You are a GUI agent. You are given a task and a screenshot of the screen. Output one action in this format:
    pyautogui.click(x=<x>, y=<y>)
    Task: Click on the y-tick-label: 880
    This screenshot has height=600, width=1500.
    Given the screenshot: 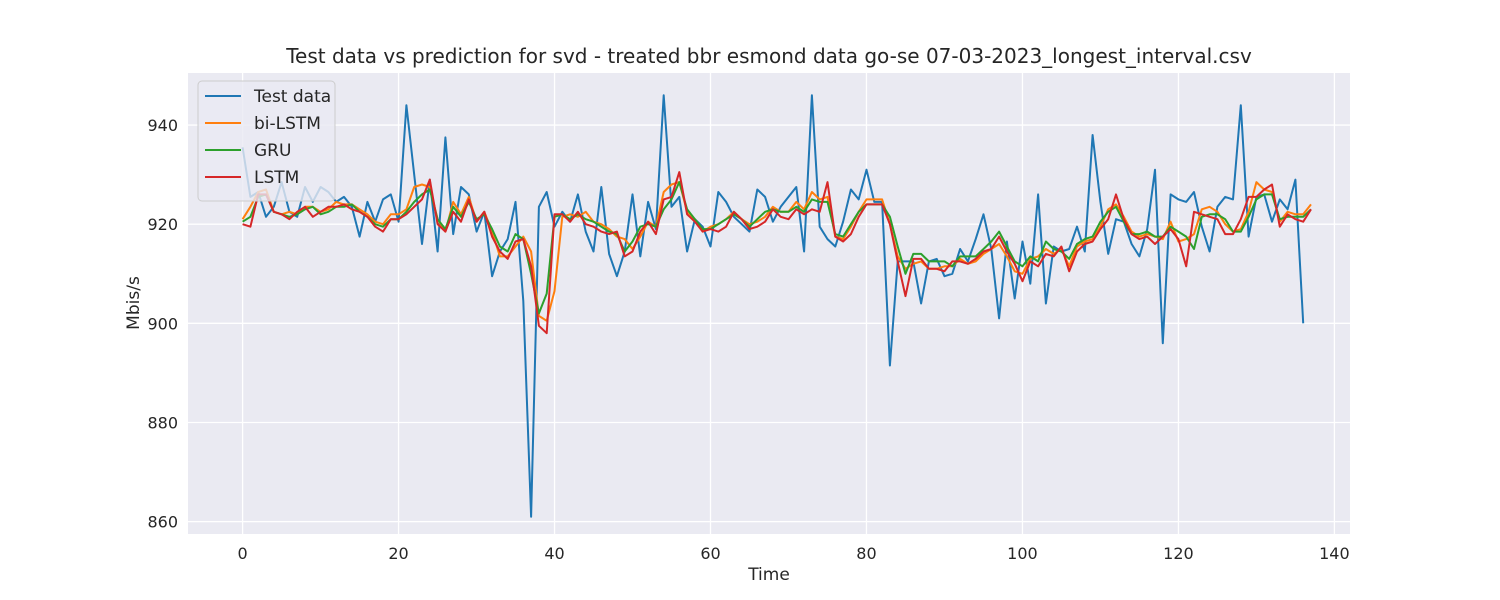 What is the action you would take?
    pyautogui.click(x=162, y=422)
    